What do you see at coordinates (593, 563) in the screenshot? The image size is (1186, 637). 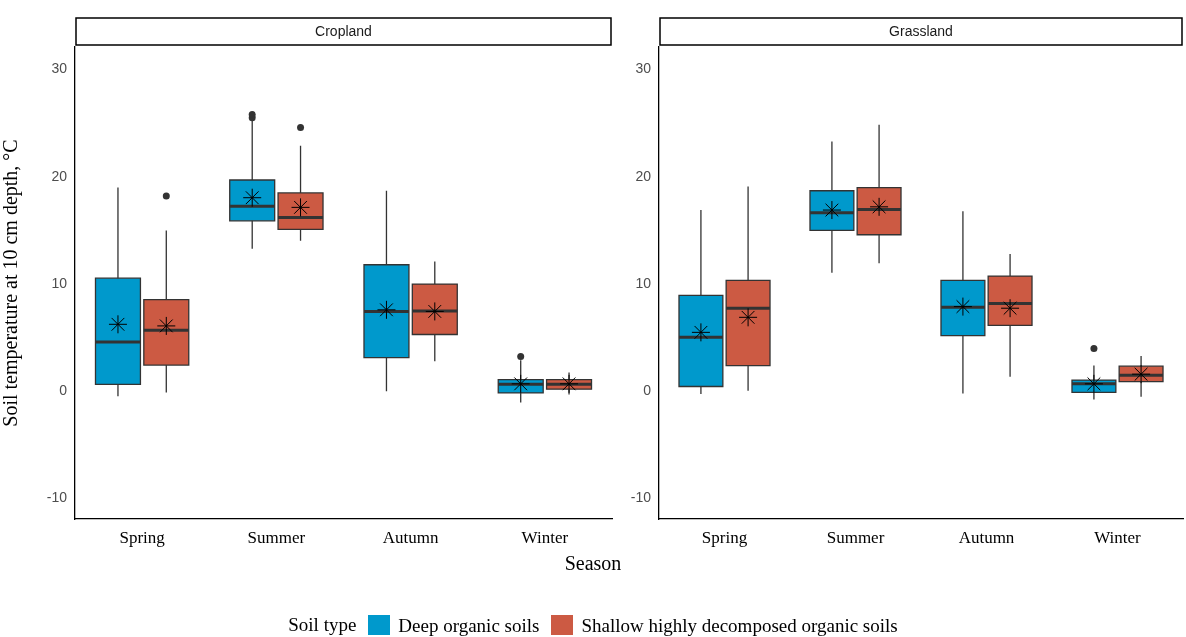 I see `x-axis-title: Season` at bounding box center [593, 563].